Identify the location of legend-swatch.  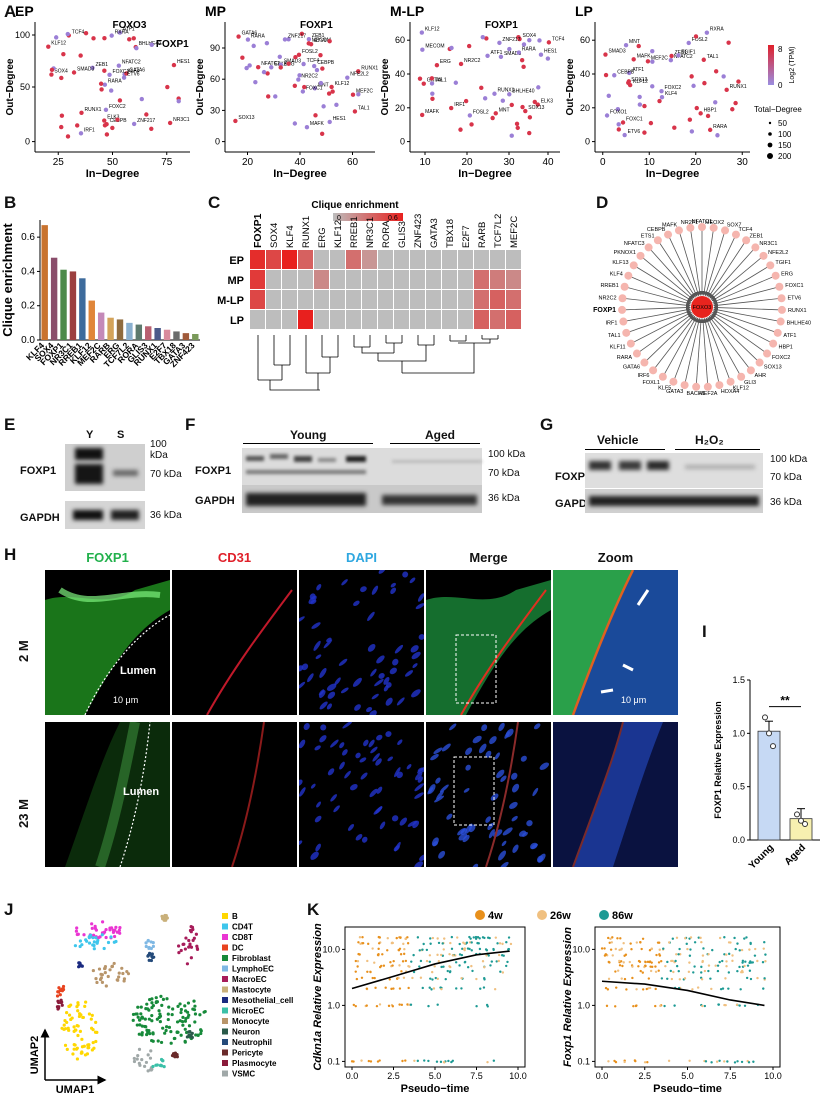
(225, 937).